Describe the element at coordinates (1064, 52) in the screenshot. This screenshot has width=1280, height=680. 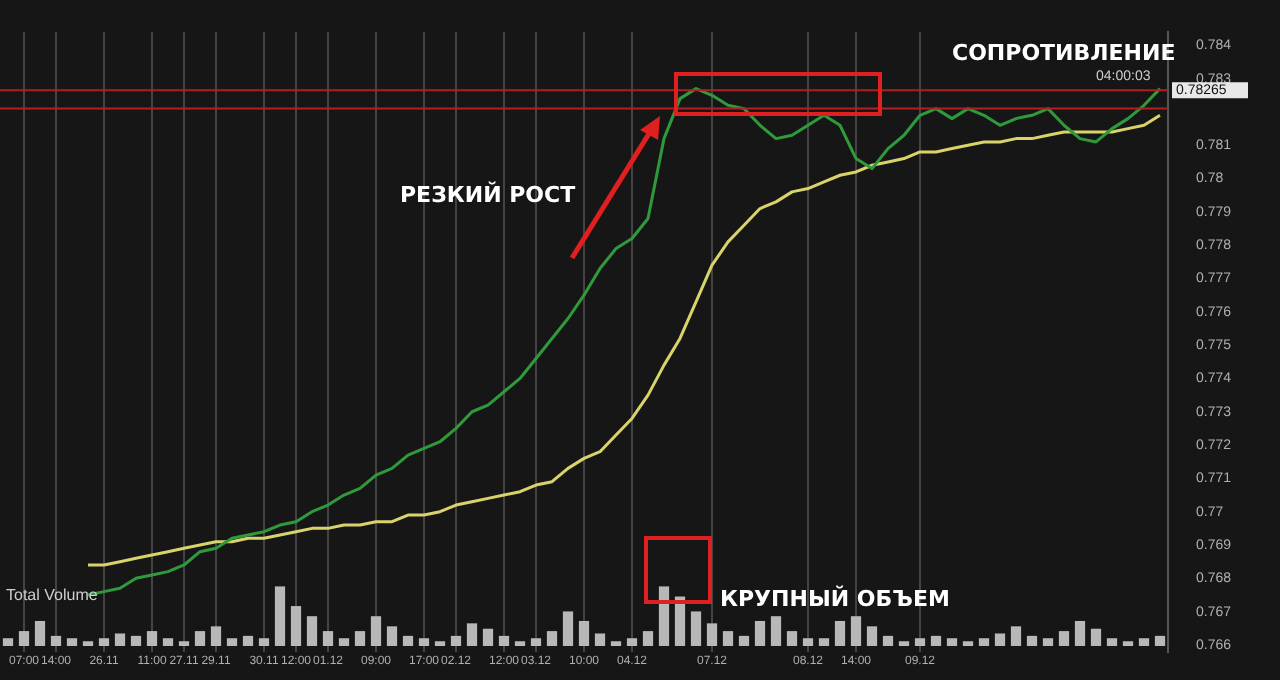
I see `annotation: СОПРОТИВЛЕНИЕ` at that location.